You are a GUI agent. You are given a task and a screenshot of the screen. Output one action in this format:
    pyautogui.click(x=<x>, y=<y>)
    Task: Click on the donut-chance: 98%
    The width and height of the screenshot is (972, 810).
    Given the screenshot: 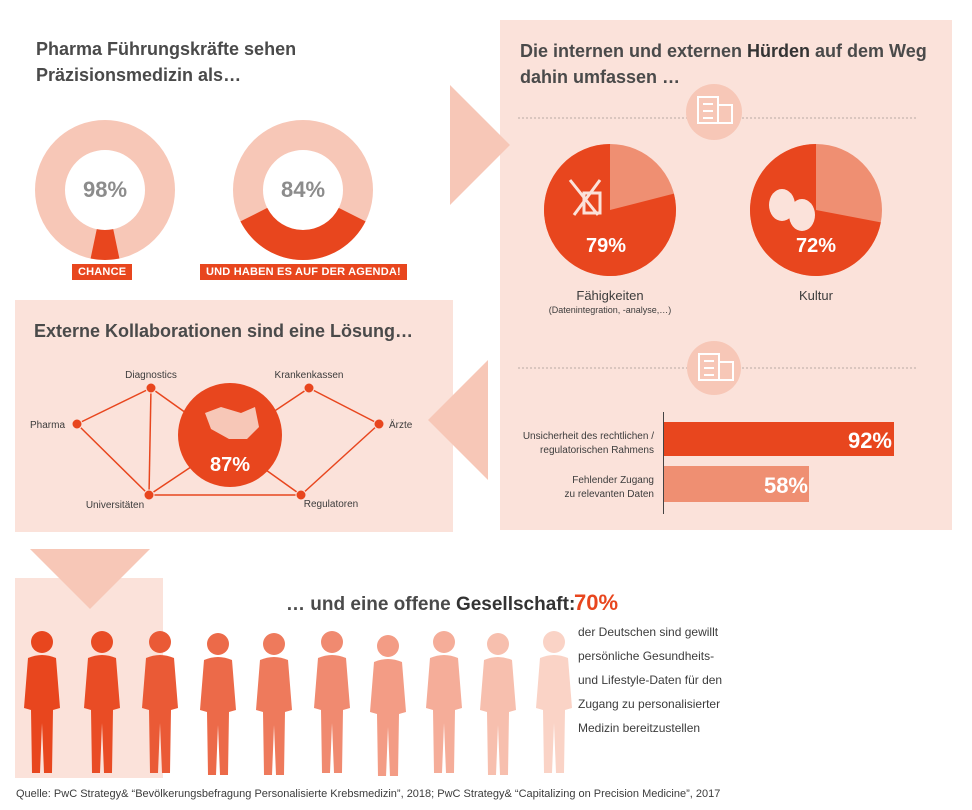 What is the action you would take?
    pyautogui.click(x=105, y=190)
    